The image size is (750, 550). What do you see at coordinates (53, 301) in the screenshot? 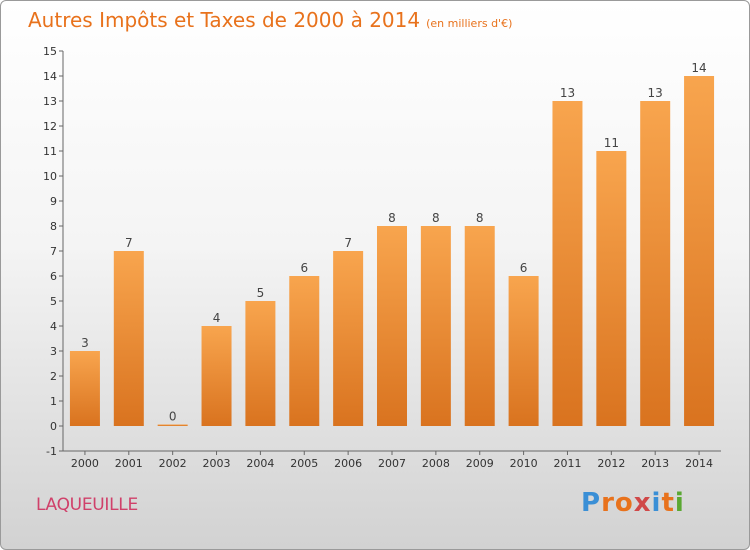
I see `y-tick-label: 5` at bounding box center [53, 301].